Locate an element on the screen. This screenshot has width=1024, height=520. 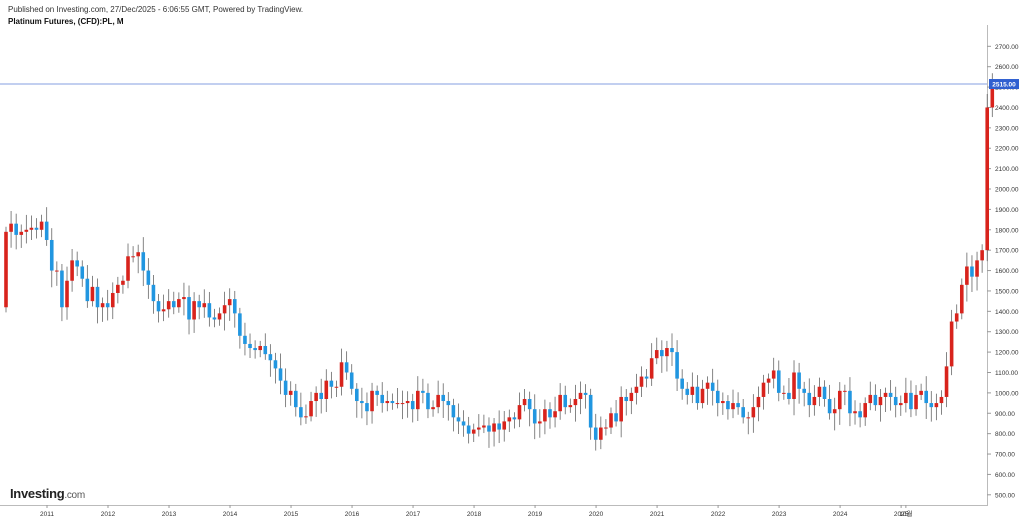
symbol-title: Platinum Futures, (CFD):PL, M is located at coordinates (66, 21).